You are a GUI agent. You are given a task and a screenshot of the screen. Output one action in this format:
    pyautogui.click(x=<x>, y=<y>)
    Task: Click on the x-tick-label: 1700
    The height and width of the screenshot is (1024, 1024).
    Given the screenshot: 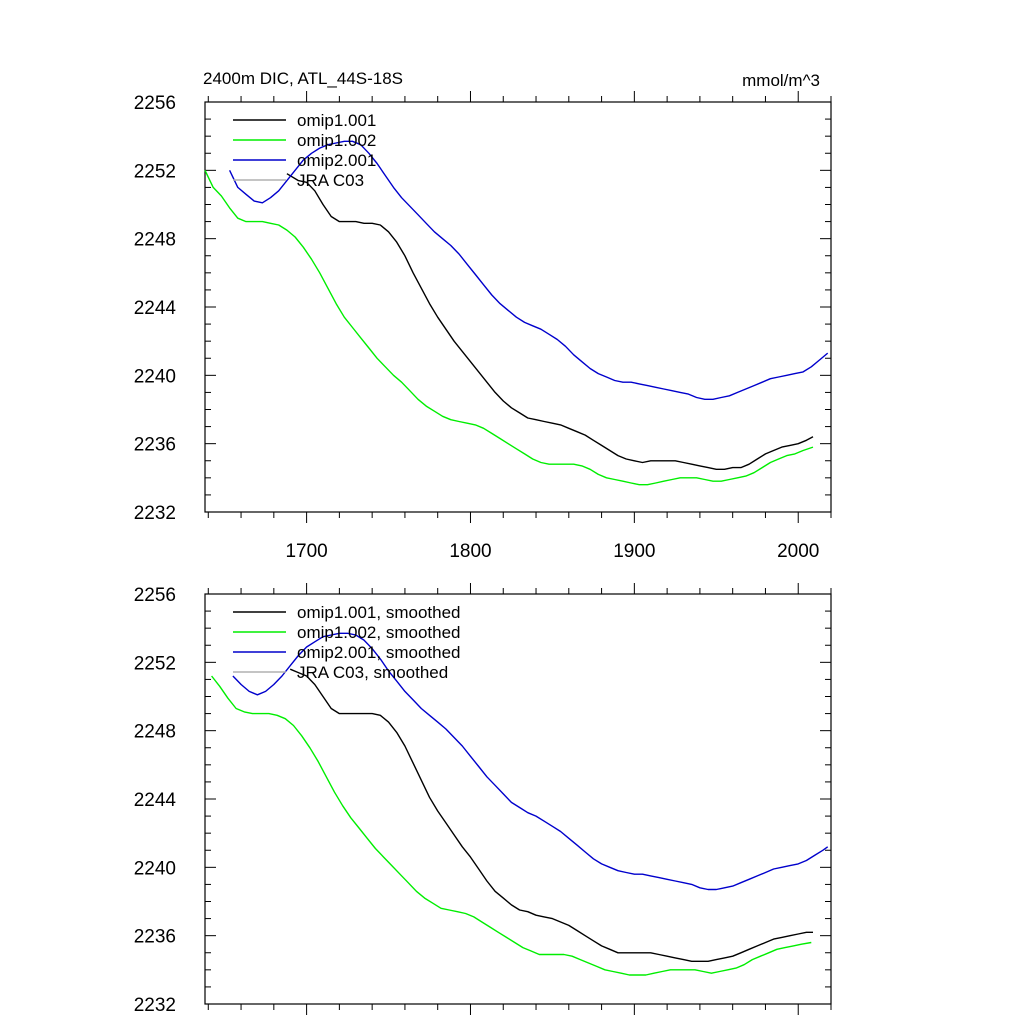 What is the action you would take?
    pyautogui.click(x=306, y=551)
    